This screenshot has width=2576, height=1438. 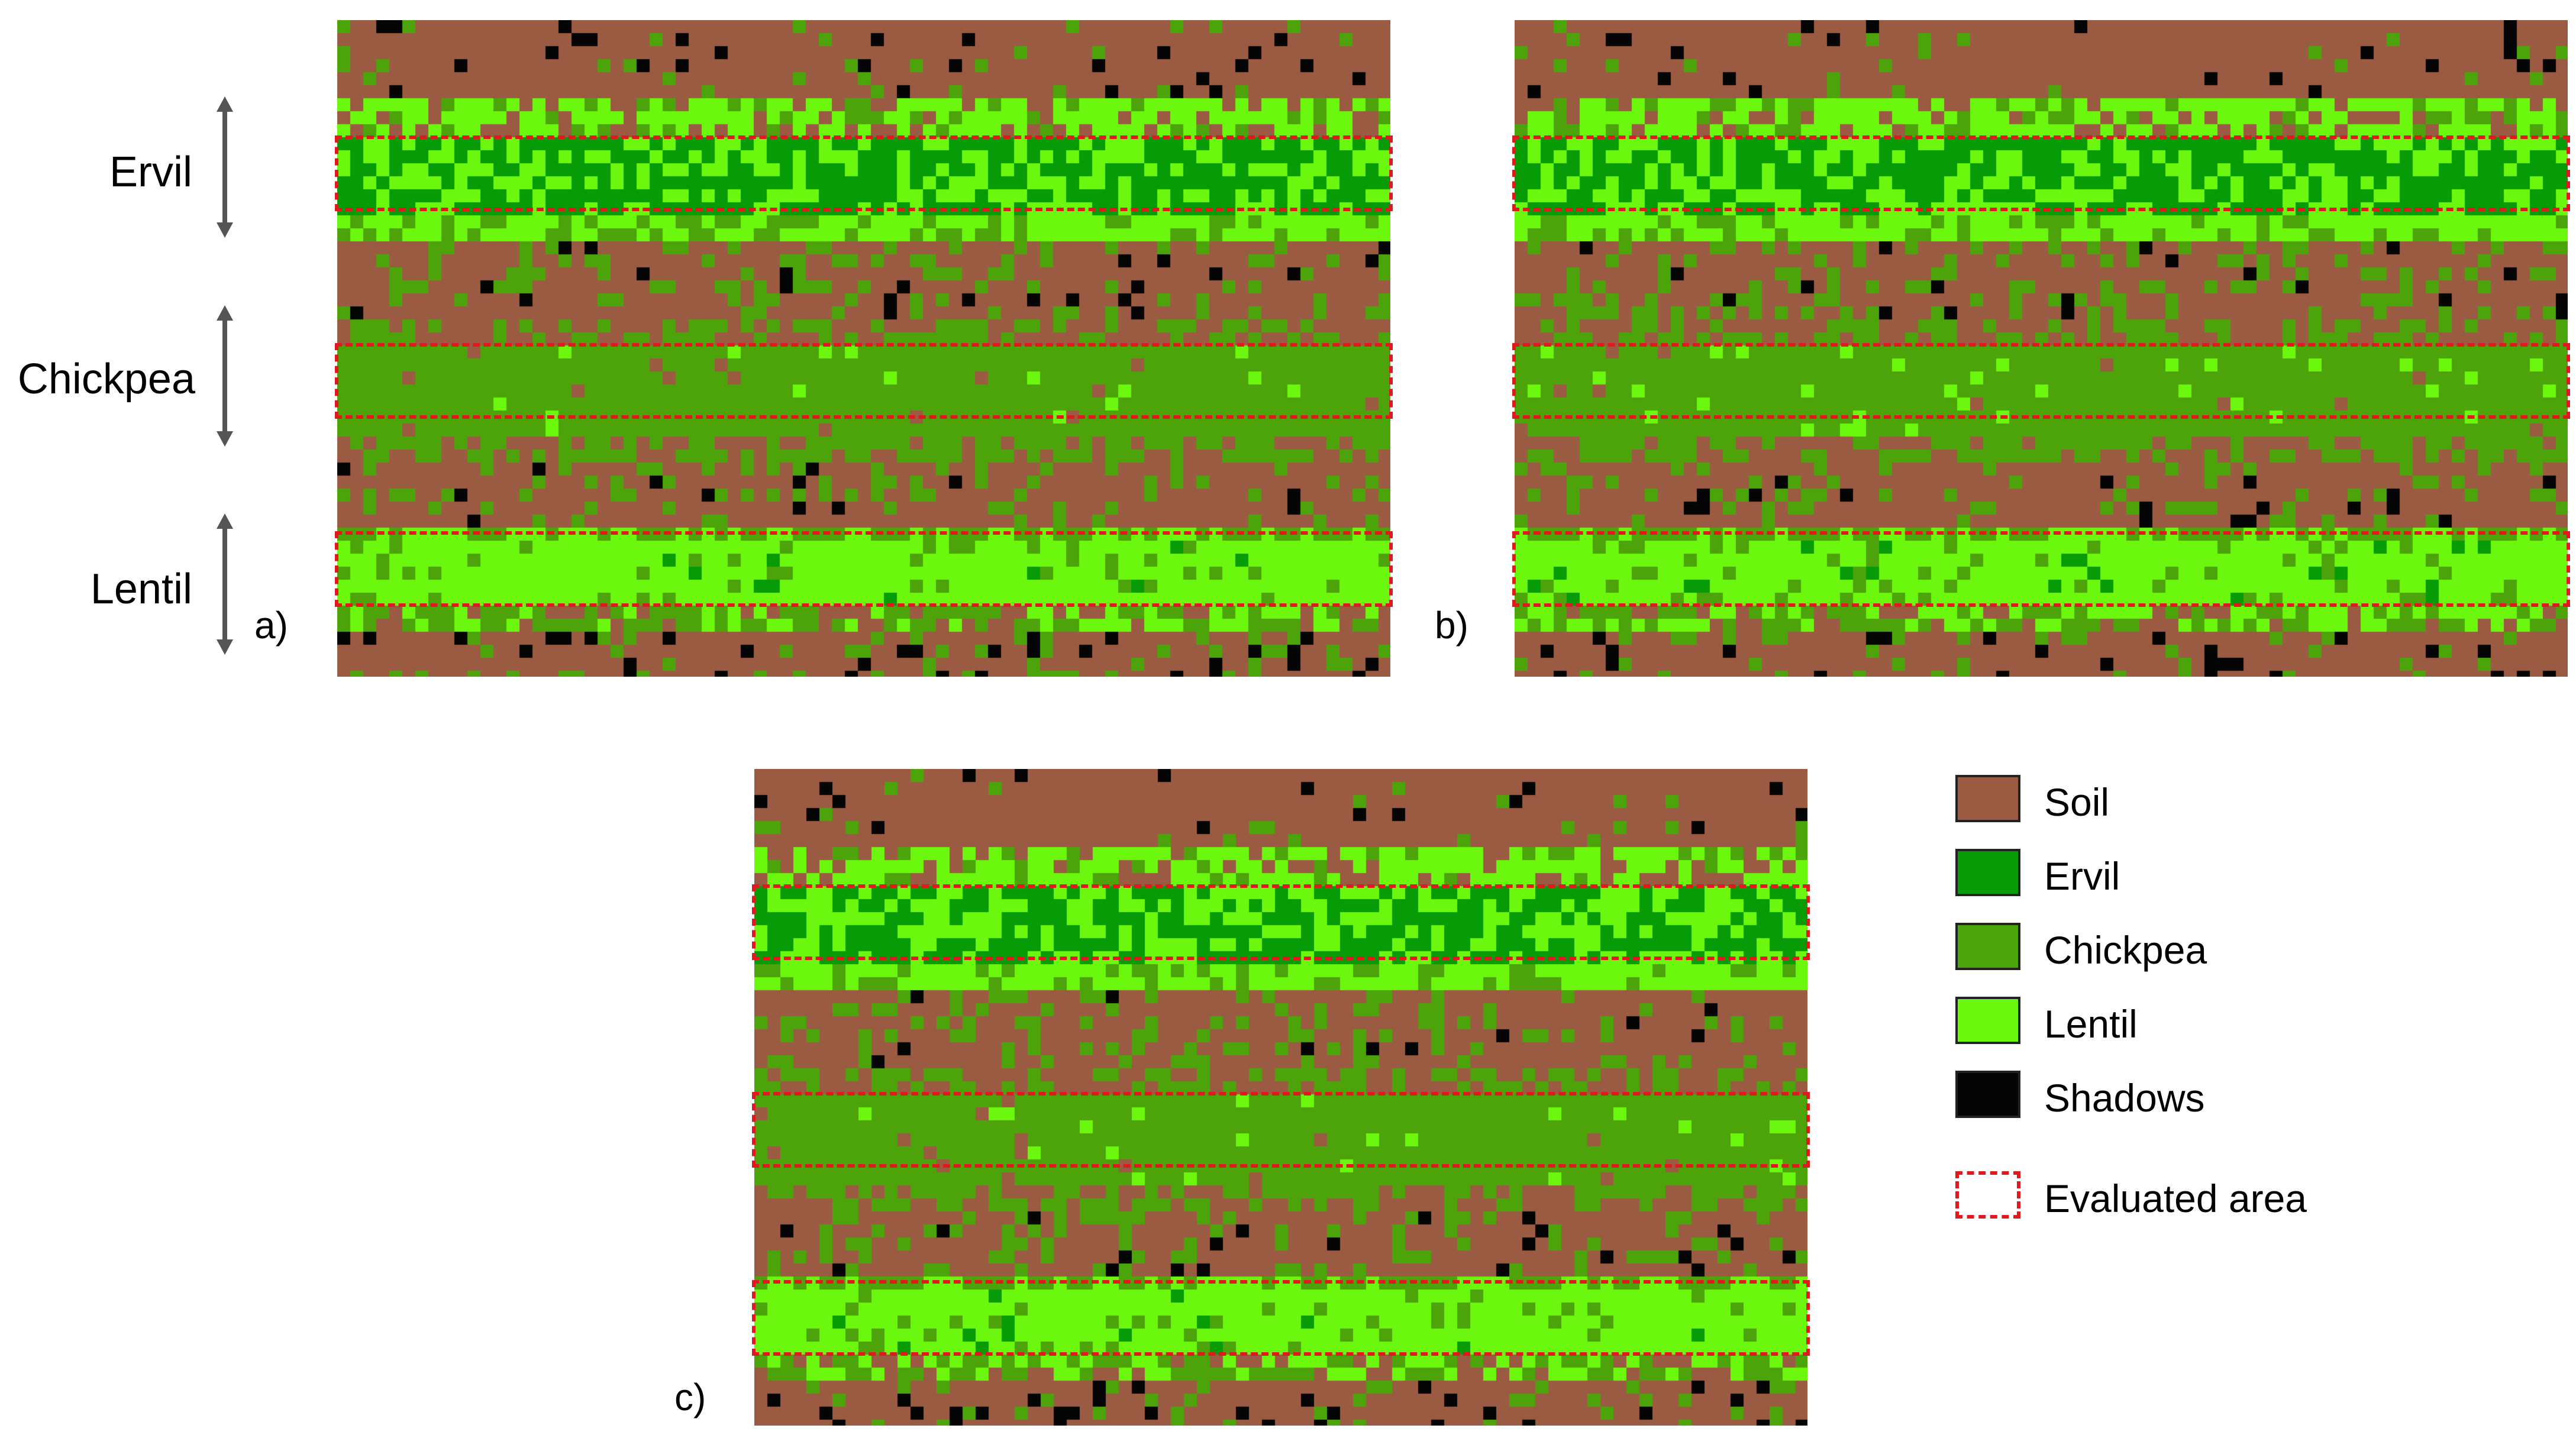 I want to click on panel-label-a: a), so click(x=271, y=625).